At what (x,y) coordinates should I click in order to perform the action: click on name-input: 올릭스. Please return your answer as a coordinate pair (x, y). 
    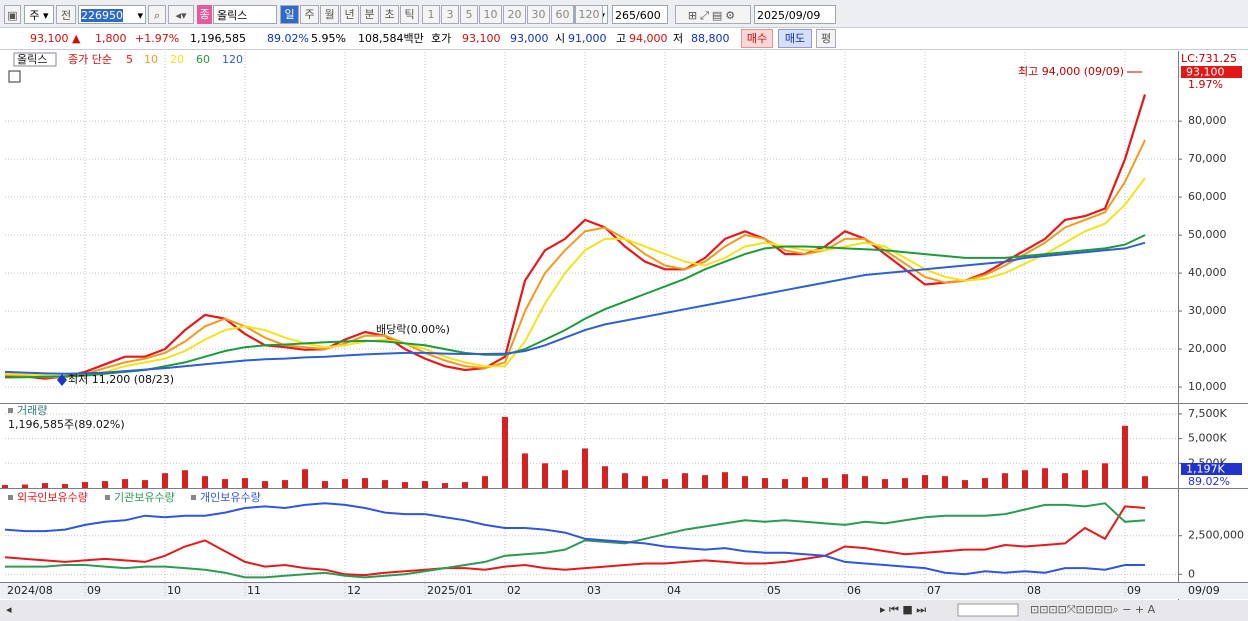
    Looking at the image, I should click on (245, 14).